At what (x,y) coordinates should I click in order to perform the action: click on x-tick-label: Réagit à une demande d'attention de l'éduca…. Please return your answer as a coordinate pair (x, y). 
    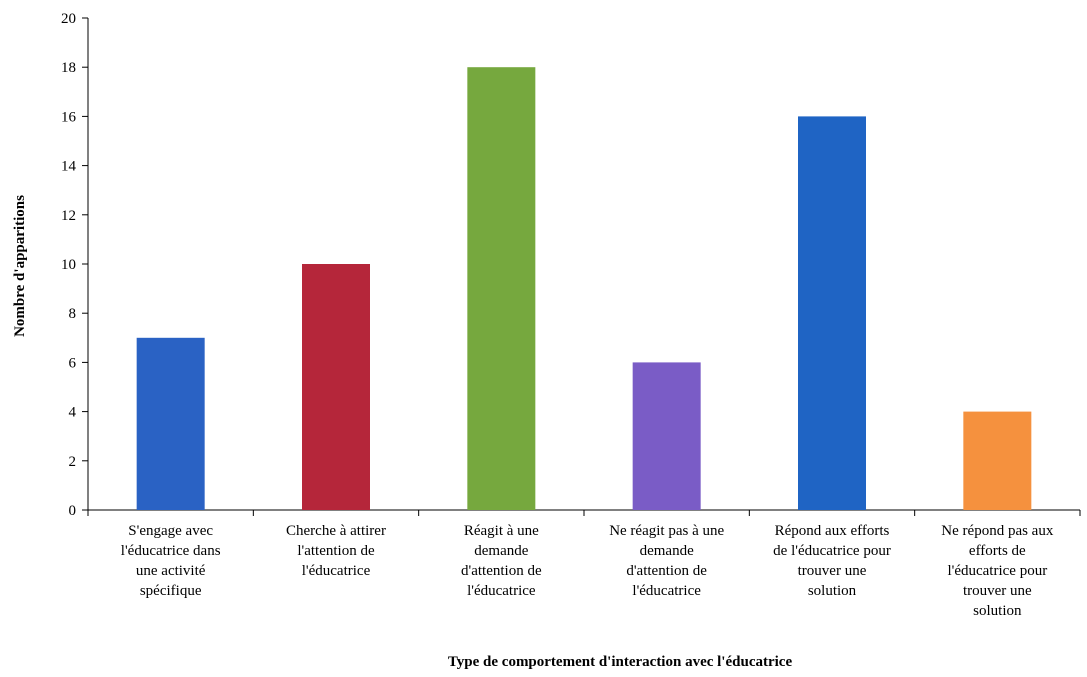
    Looking at the image, I should click on (501, 561).